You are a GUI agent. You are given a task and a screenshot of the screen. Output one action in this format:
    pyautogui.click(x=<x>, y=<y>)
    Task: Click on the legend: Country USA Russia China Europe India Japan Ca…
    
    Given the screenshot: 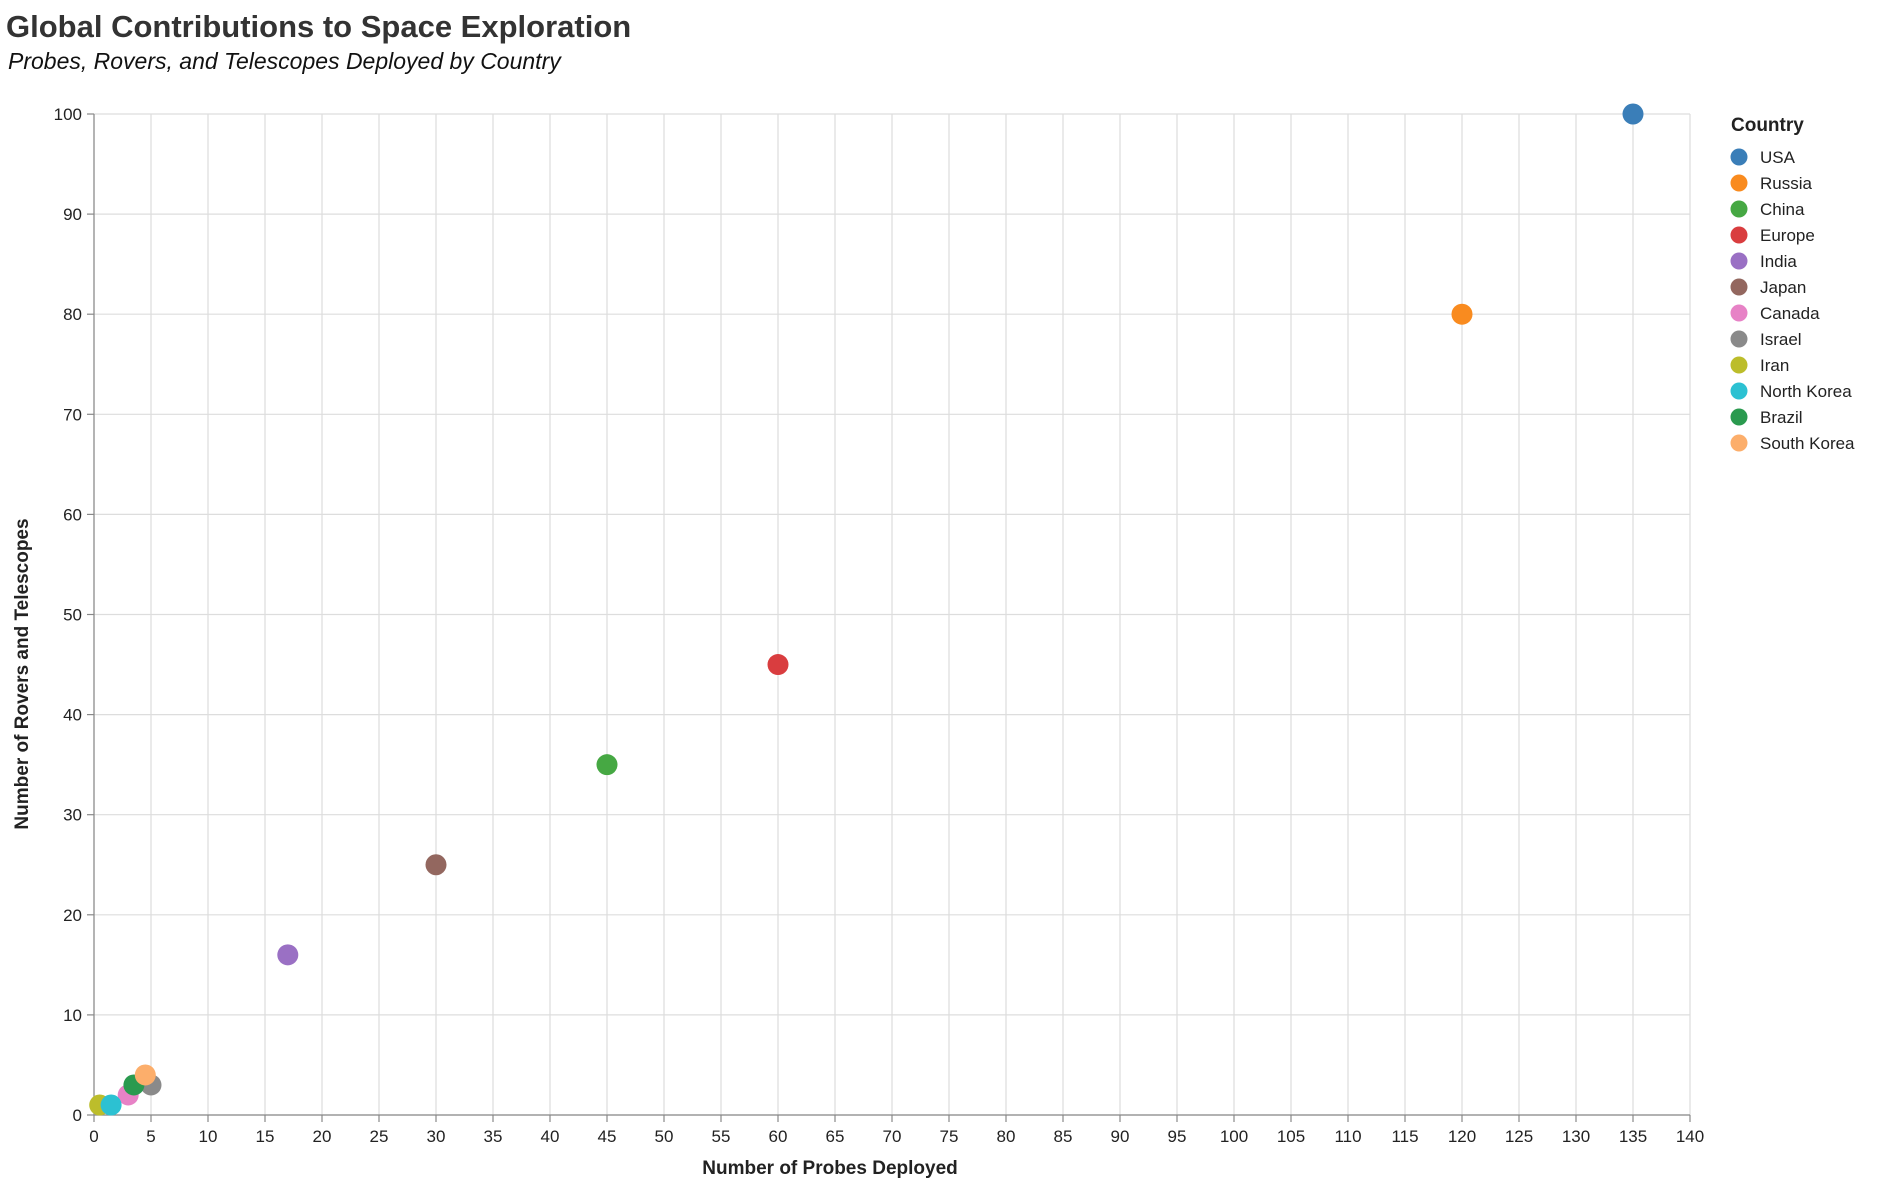 What is the action you would take?
    pyautogui.click(x=1792, y=284)
    